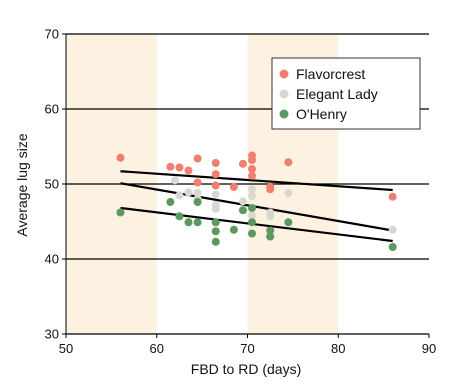 The height and width of the screenshot is (392, 452). Describe the element at coordinates (338, 348) in the screenshot. I see `x-tick-label-80: 80` at that location.